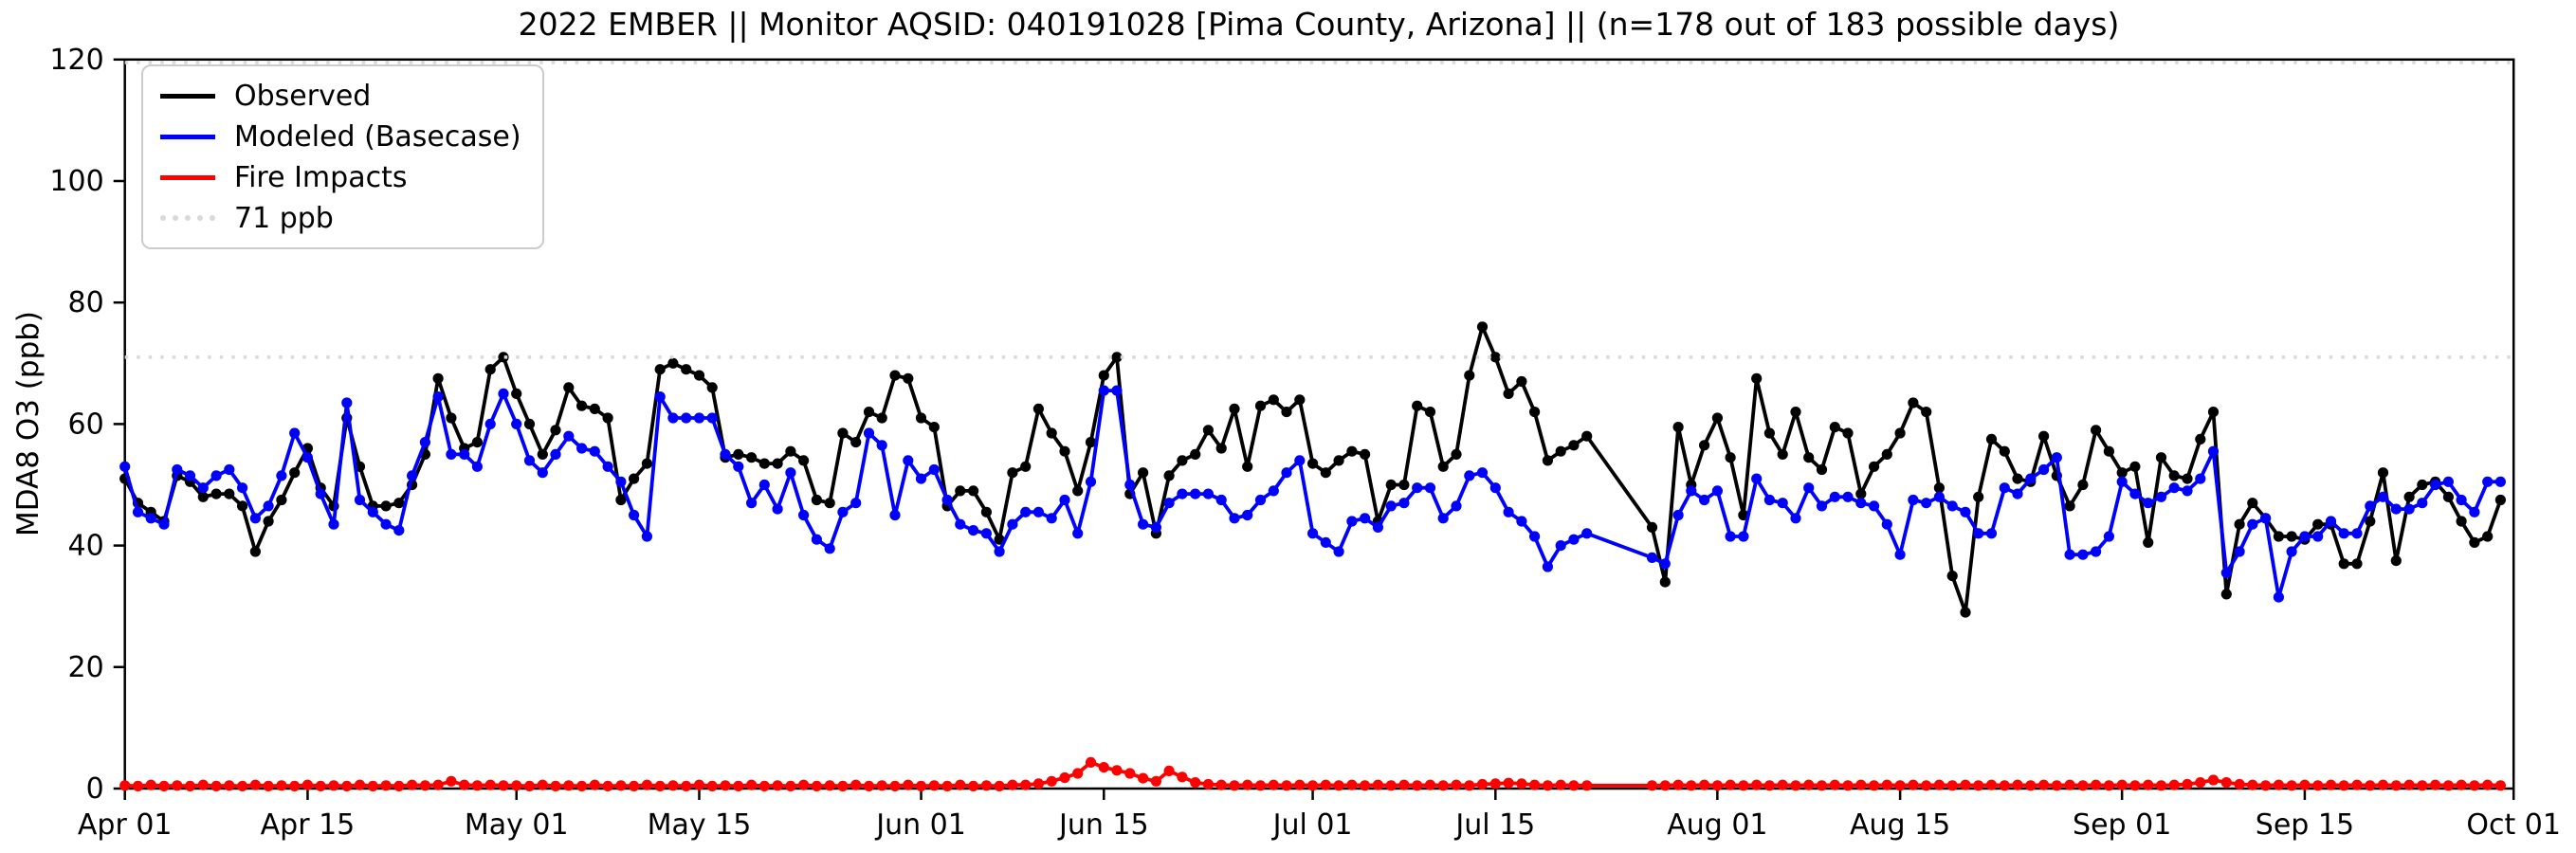  What do you see at coordinates (284, 218) in the screenshot?
I see `legend-label: 71 ppb` at bounding box center [284, 218].